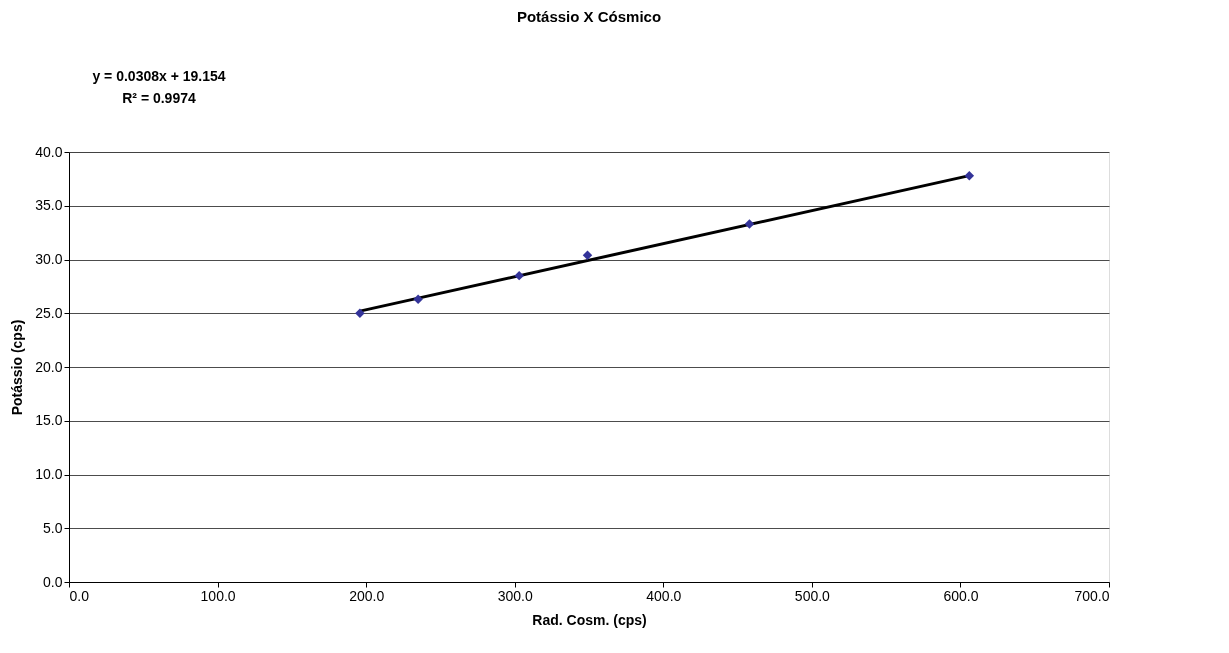 The width and height of the screenshot is (1229, 653). What do you see at coordinates (589, 619) in the screenshot?
I see `x-axis-title: Rad. Cosm. (cps)` at bounding box center [589, 619].